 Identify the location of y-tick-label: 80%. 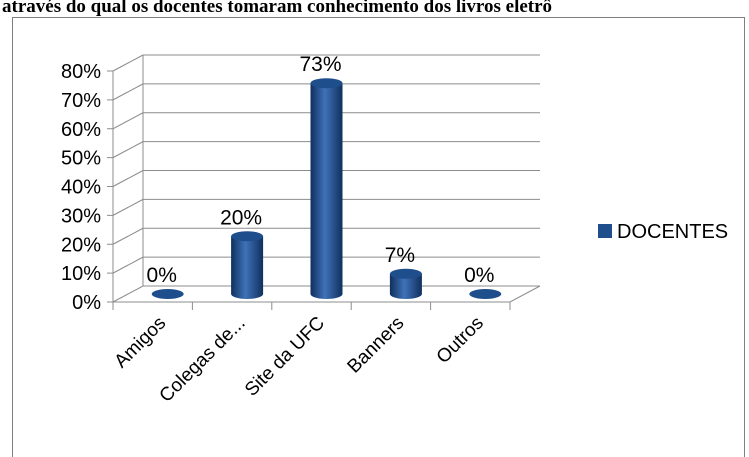
(81, 72).